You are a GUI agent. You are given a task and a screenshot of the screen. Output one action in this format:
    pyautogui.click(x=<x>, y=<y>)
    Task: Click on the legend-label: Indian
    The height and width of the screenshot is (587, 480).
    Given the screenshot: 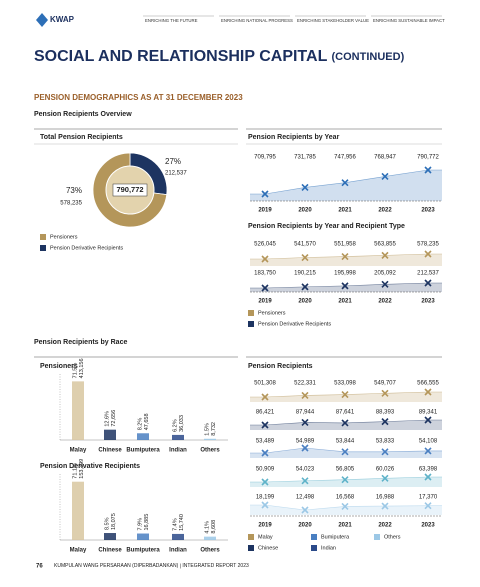 What is the action you would take?
    pyautogui.click(x=328, y=548)
    